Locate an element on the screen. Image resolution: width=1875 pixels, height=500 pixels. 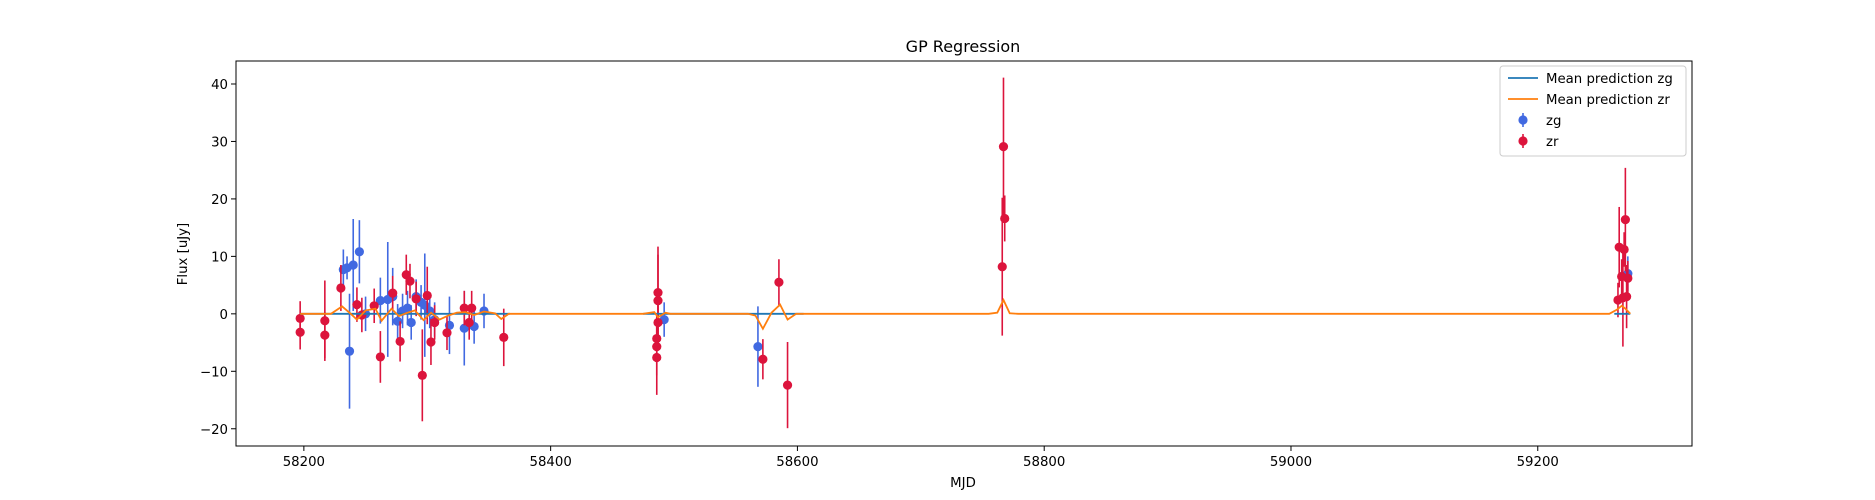
legend-box is located at coordinates (1593, 111).